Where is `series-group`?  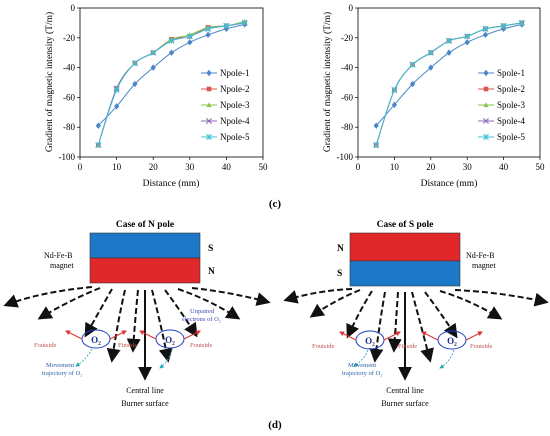 series-group is located at coordinates (449, 84).